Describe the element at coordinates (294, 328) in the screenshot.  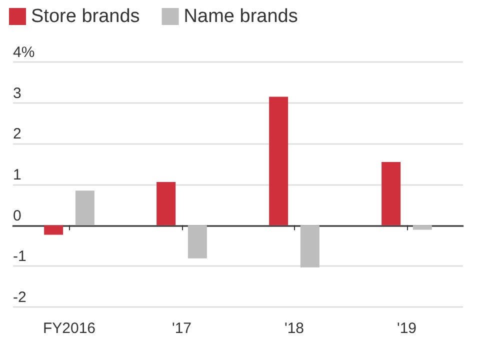
I see `x-tick-label: '18` at that location.